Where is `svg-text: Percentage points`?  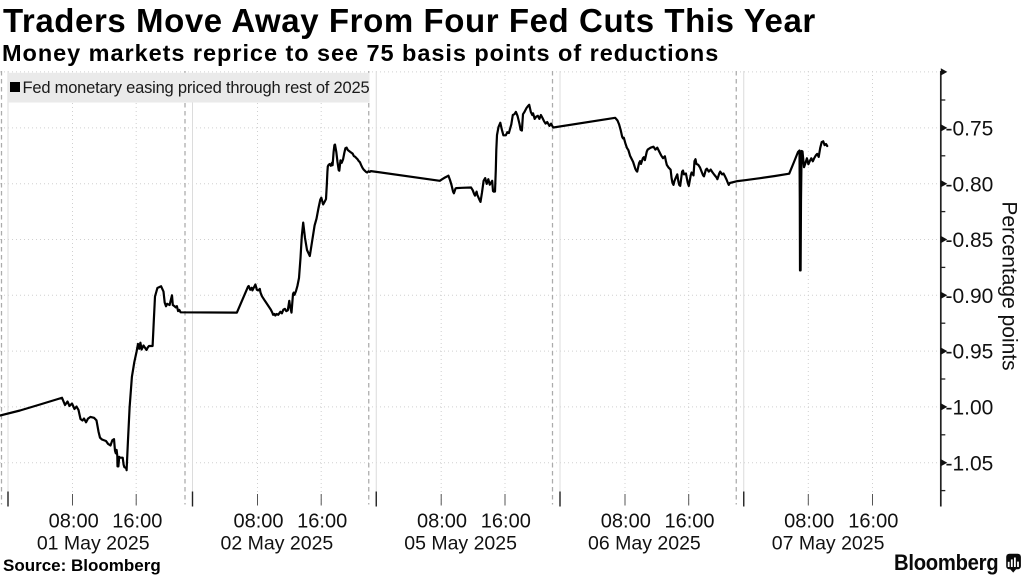
svg-text: Percentage points is located at coordinates (1009, 285).